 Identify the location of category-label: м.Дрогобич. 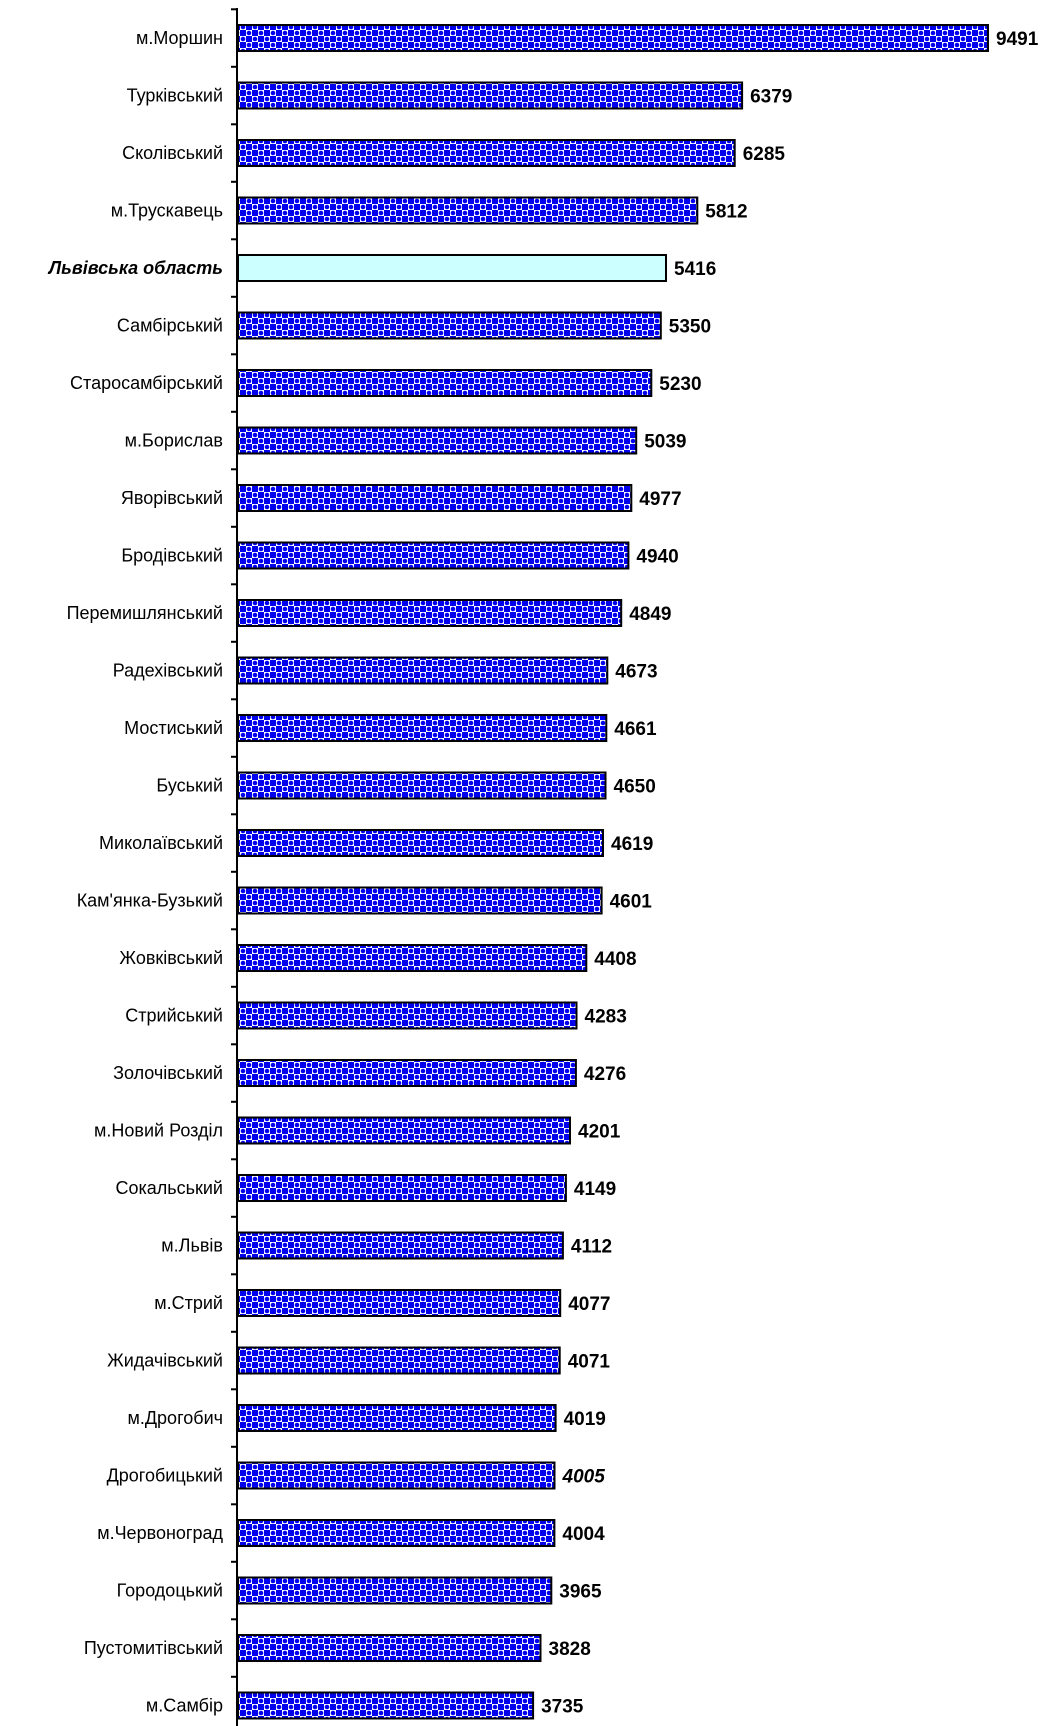
(175, 1418).